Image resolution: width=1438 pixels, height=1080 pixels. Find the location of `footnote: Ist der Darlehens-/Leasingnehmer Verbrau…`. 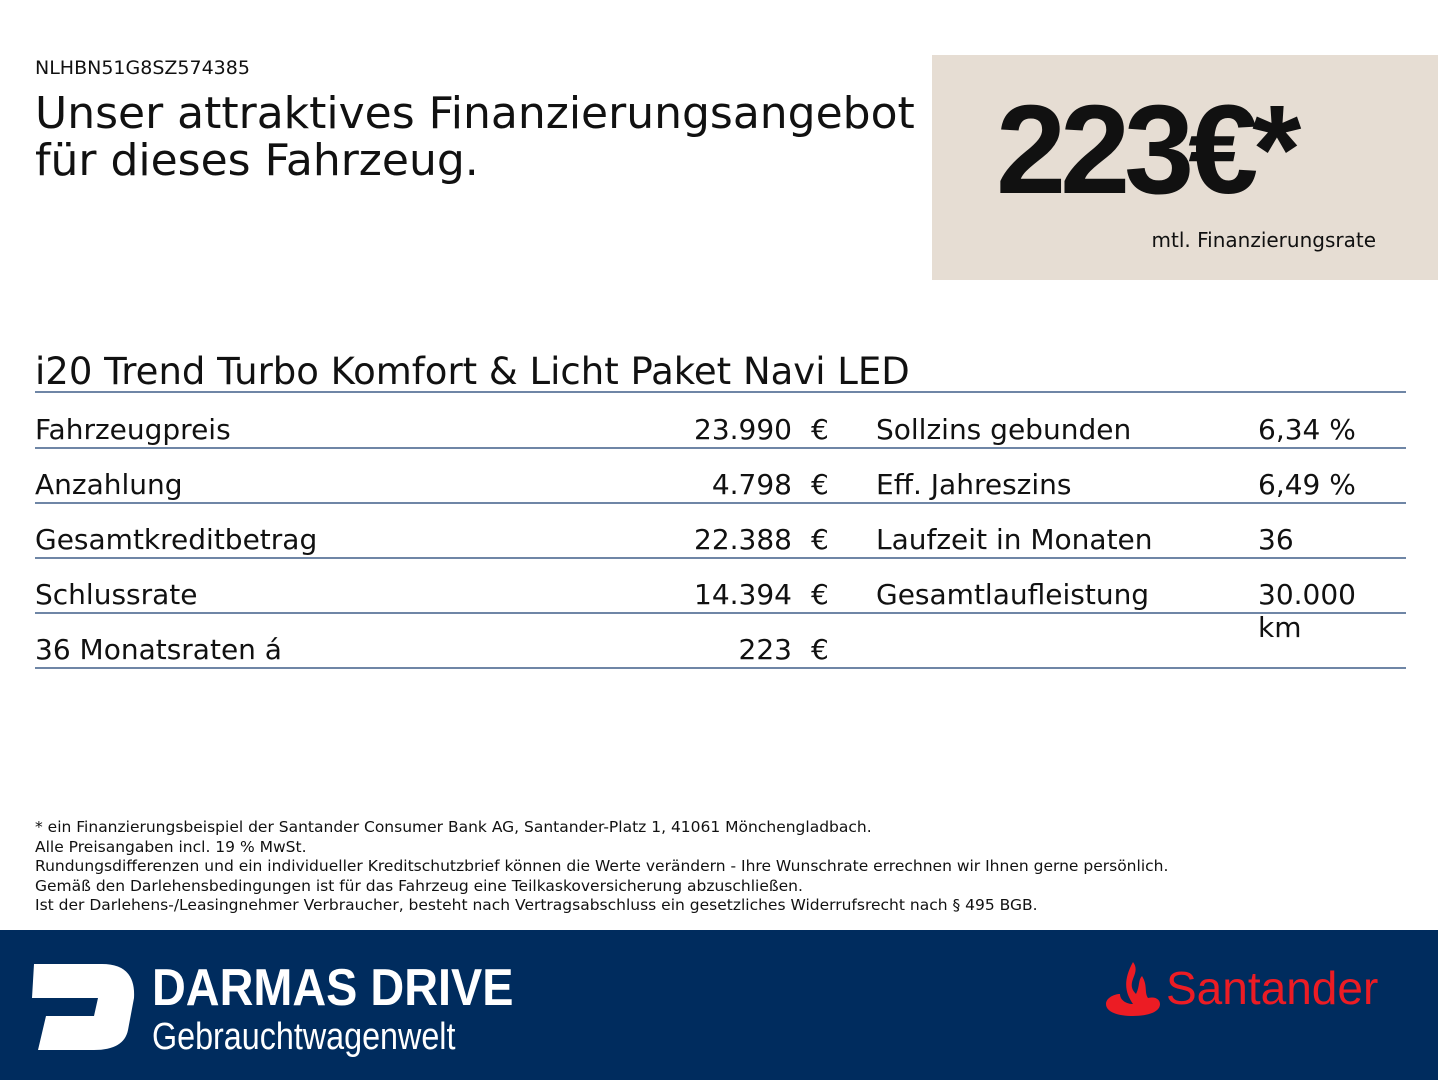

footnote: Ist der Darlehens-/Leasingnehmer Verbrau… is located at coordinates (536, 905).